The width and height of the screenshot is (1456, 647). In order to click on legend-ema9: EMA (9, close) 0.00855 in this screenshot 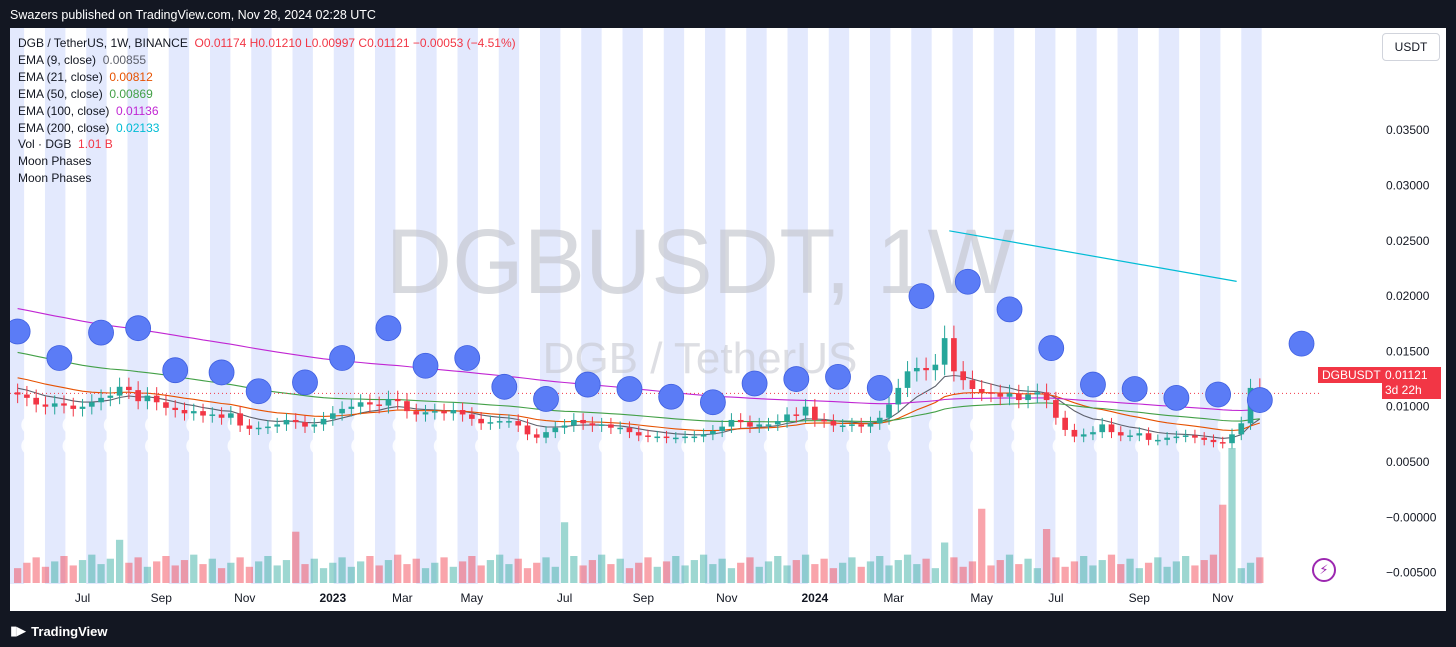, I will do `click(82, 59)`.